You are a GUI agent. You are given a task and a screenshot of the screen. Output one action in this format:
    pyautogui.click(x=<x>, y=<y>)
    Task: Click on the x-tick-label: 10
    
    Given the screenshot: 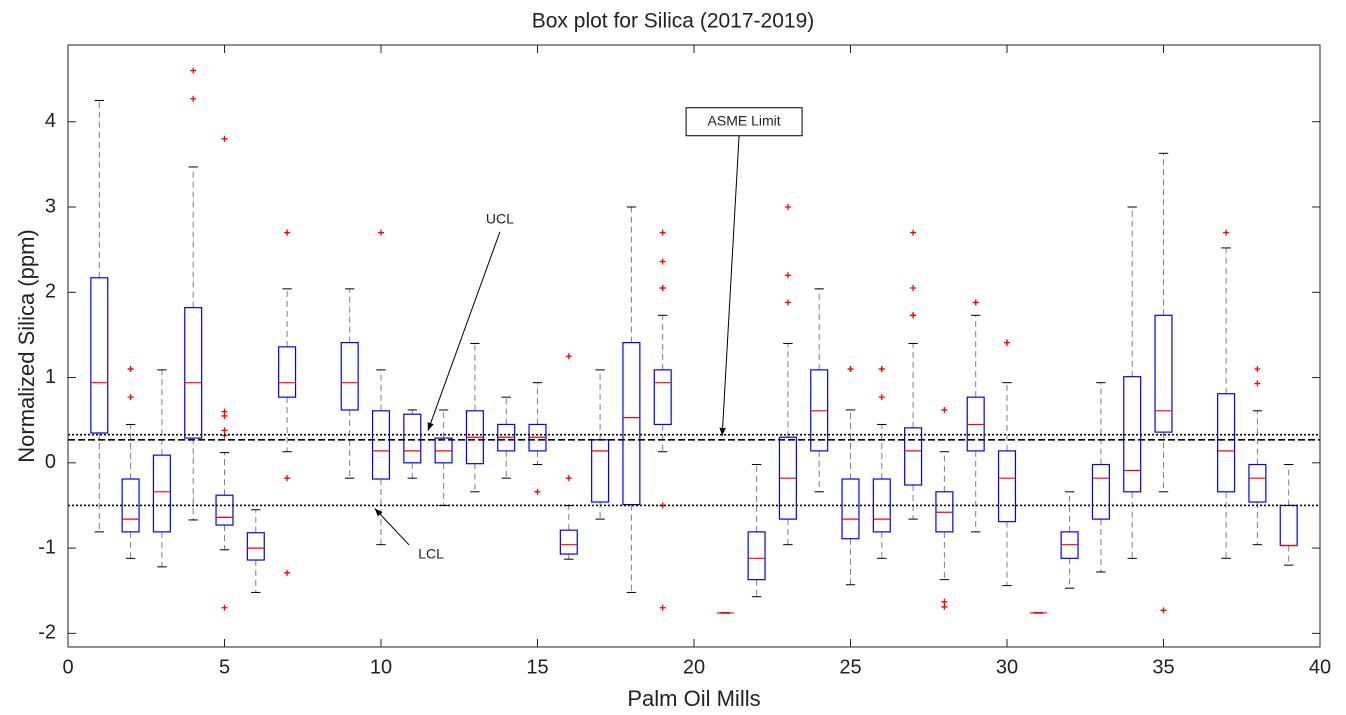 What is the action you would take?
    pyautogui.click(x=381, y=667)
    